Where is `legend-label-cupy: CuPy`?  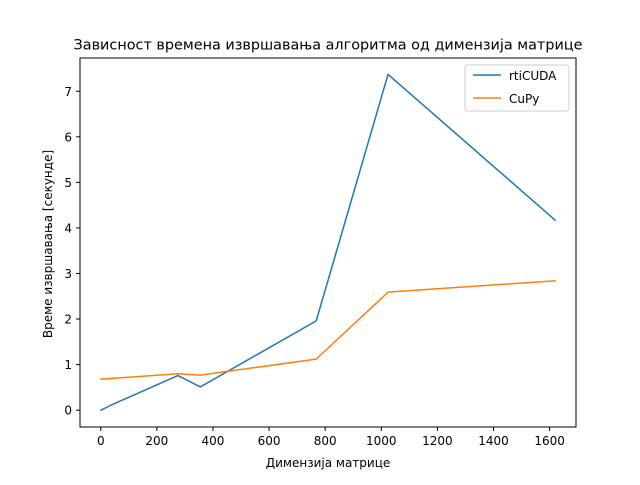 legend-label-cupy: CuPy is located at coordinates (524, 99).